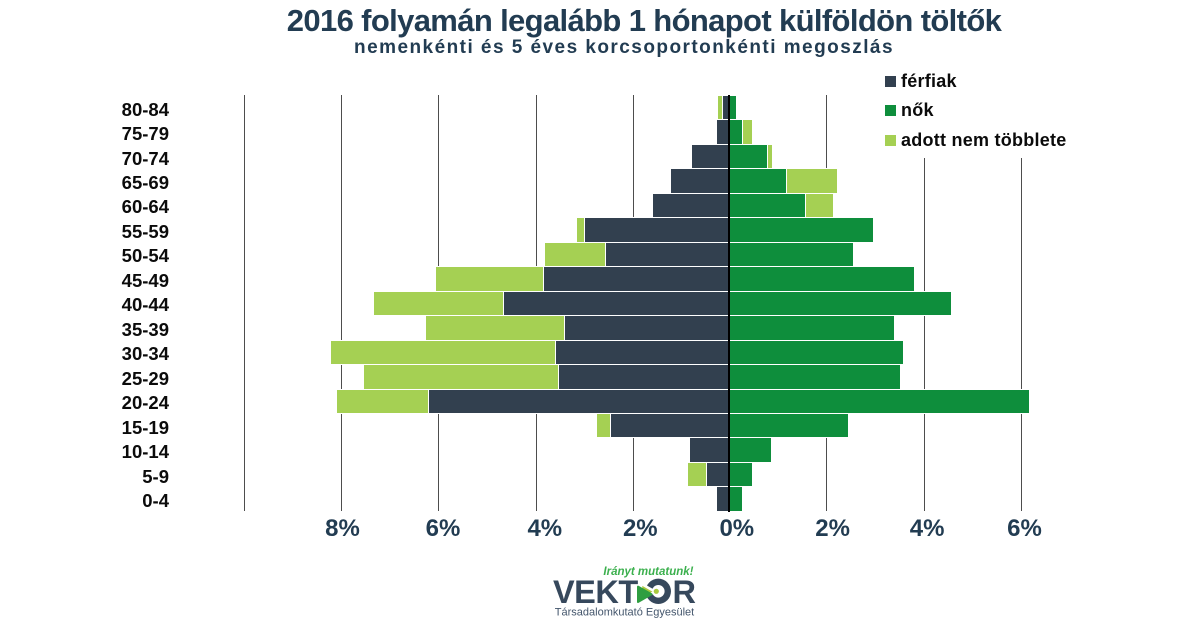 This screenshot has height=630, width=1200. What do you see at coordinates (648, 572) in the screenshot?
I see `svg-text: Irányt mutatunk!` at bounding box center [648, 572].